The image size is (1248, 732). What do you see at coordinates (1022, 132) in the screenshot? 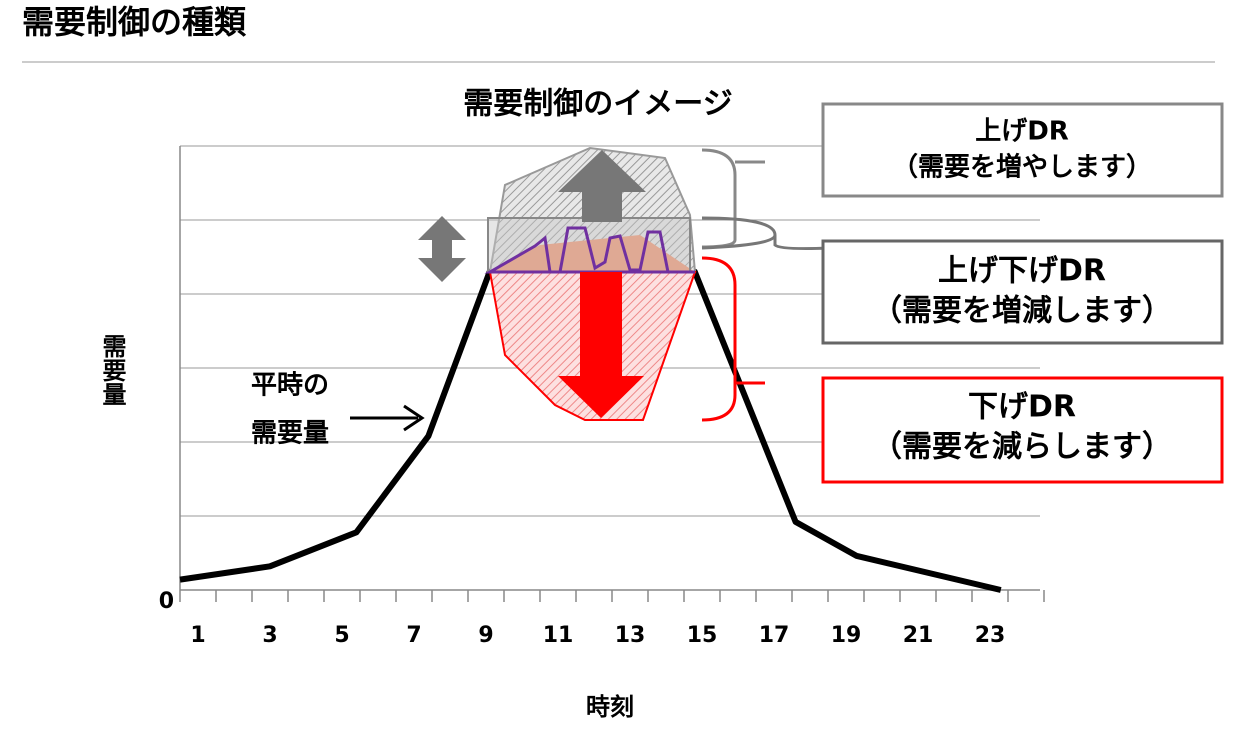
I see `box-title: 上げDR` at bounding box center [1022, 132].